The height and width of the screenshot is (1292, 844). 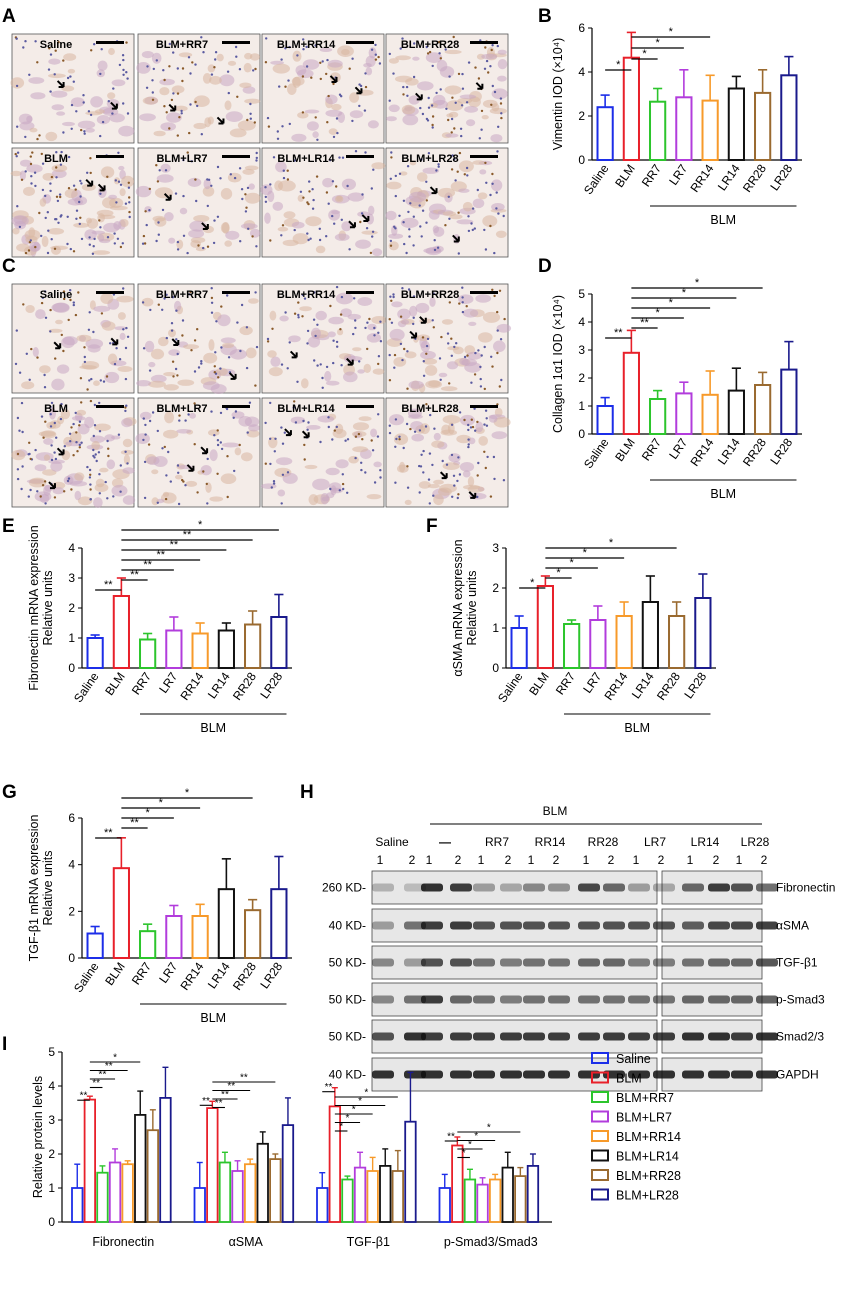 I want to click on bar-rr14, so click(x=200, y=937).